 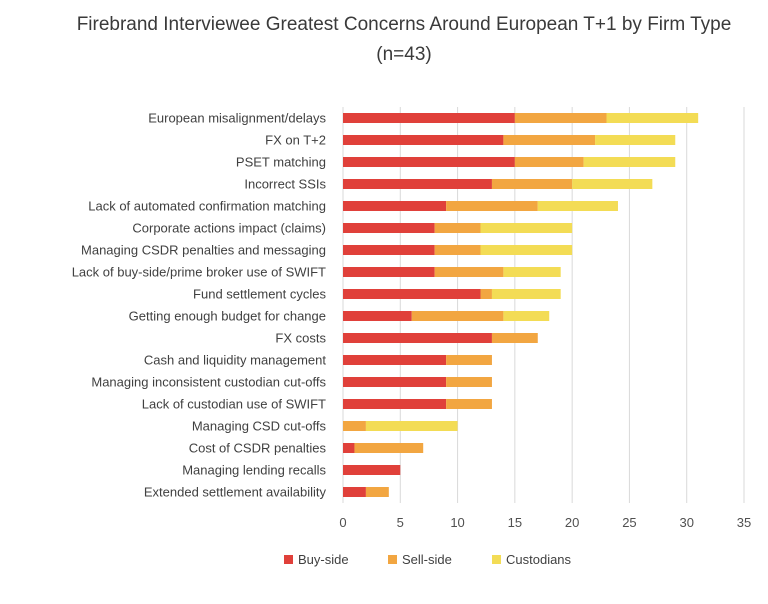 I want to click on category-label: Corporate actions impact (claims), so click(x=229, y=228).